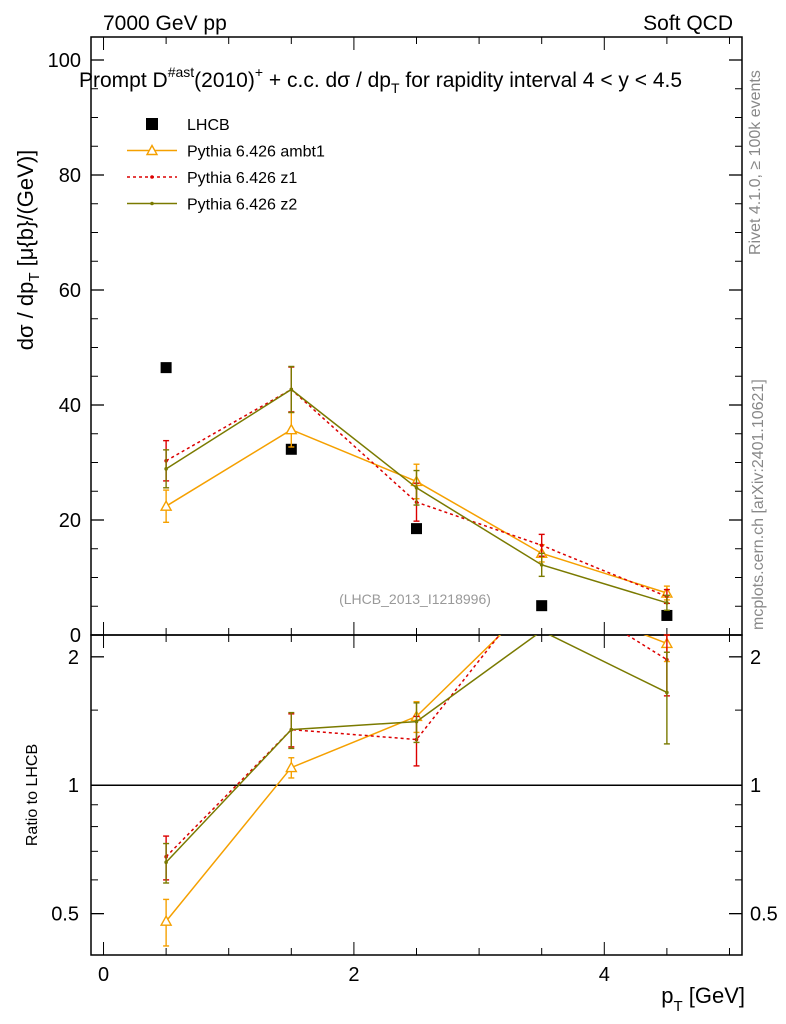 The width and height of the screenshot is (786, 1024). Describe the element at coordinates (242, 205) in the screenshot. I see `legend-label: Pythia 6.426 z2` at that location.